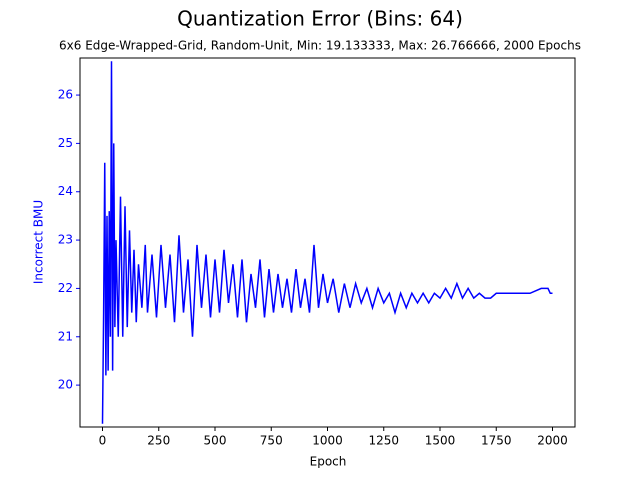 This screenshot has height=480, width=640. I want to click on x-tick-label: 1000, so click(327, 441).